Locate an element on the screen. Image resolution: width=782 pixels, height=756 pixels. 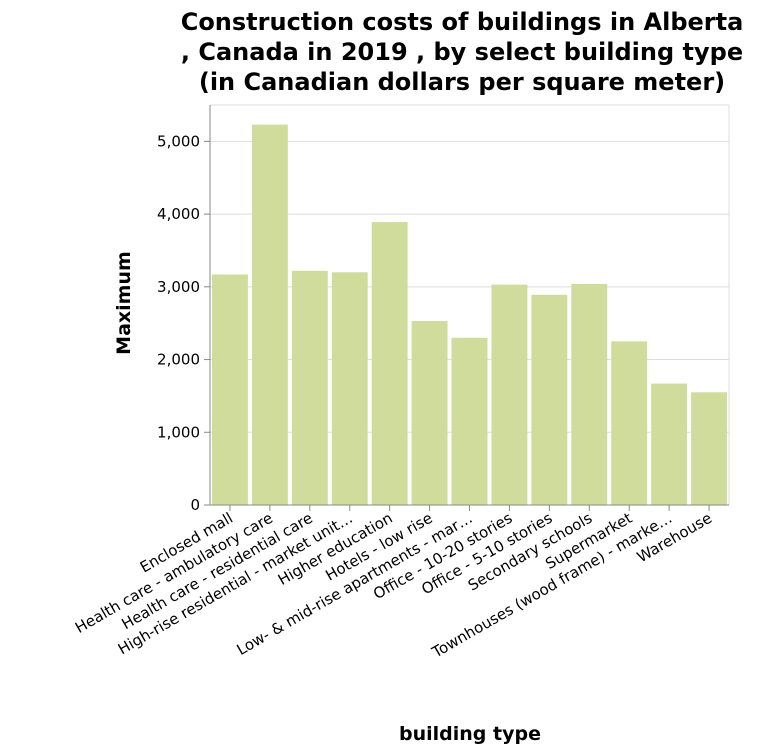
y-tick-label: 2,000 is located at coordinates (178, 360).